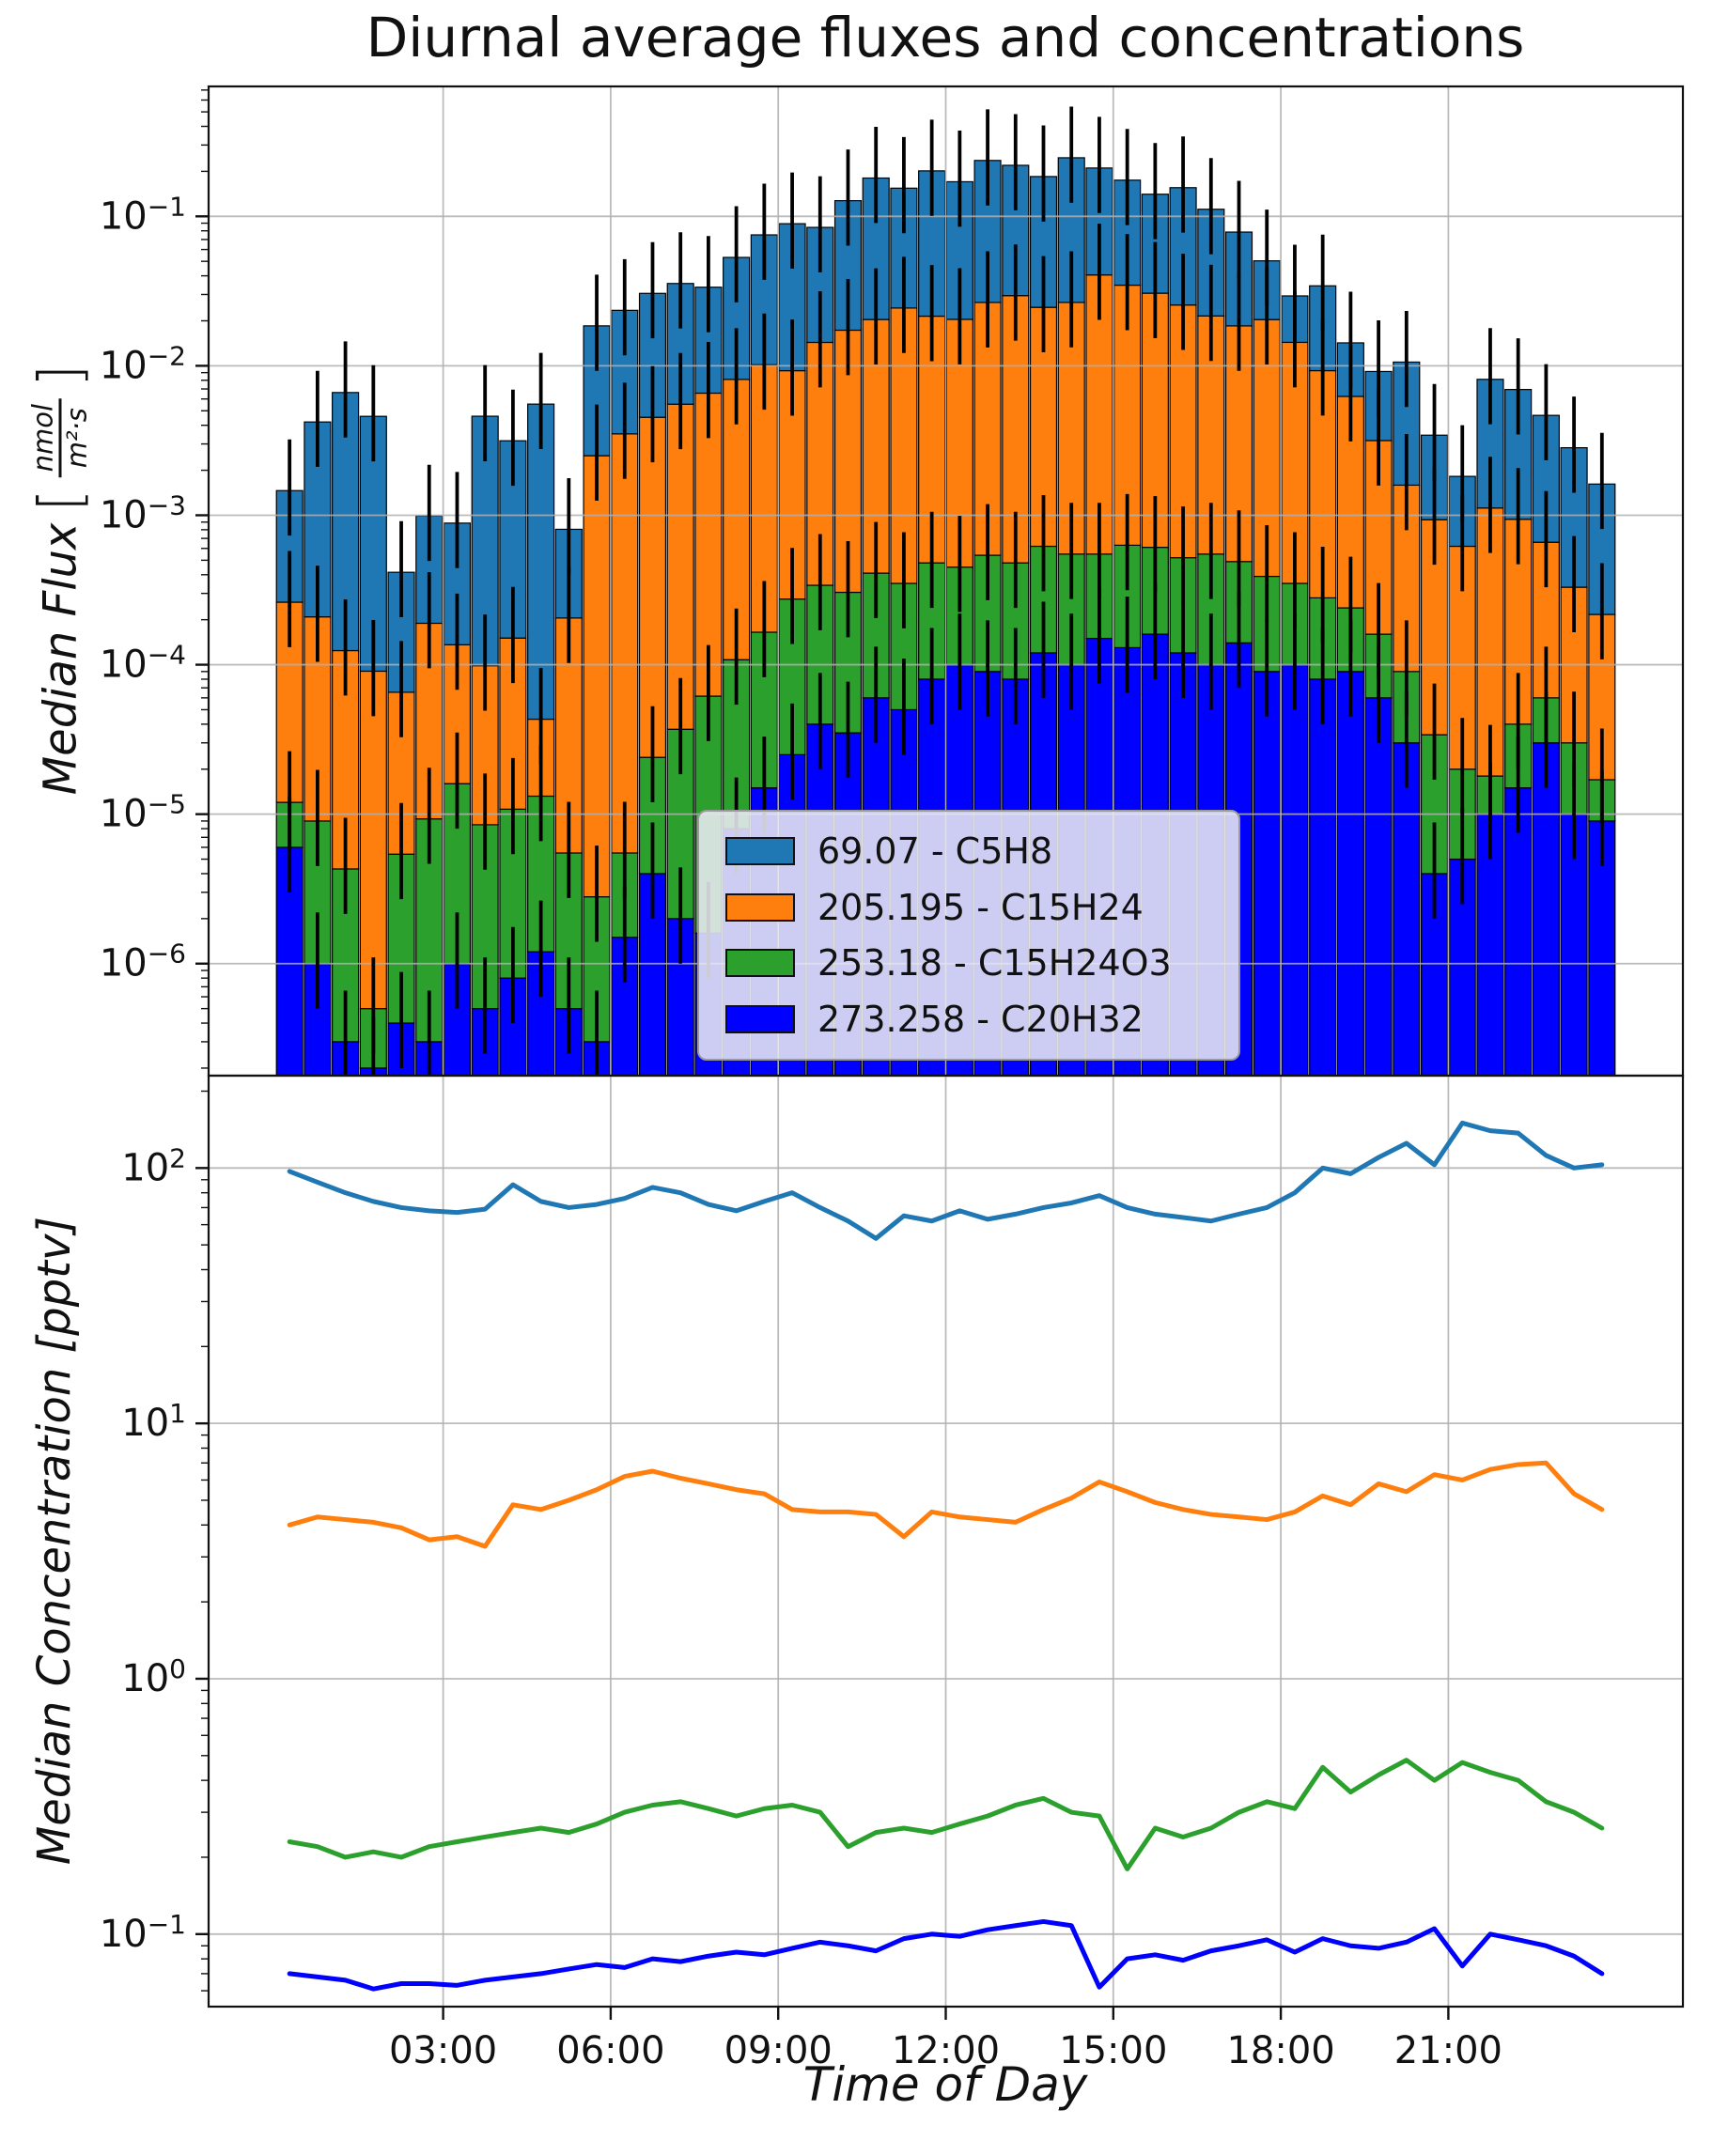  I want to click on legend-item-1: 205.195 - C15H24, so click(968, 908).